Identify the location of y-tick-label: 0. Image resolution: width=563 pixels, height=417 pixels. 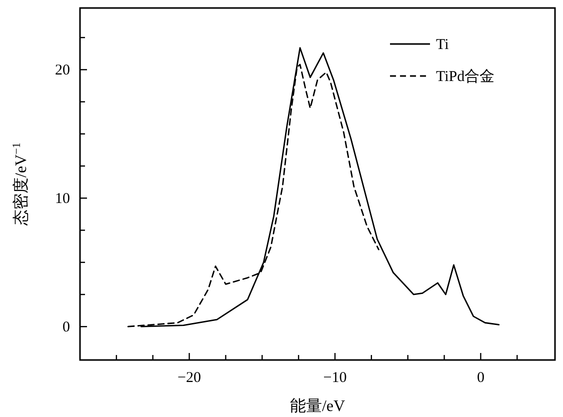
(66, 328).